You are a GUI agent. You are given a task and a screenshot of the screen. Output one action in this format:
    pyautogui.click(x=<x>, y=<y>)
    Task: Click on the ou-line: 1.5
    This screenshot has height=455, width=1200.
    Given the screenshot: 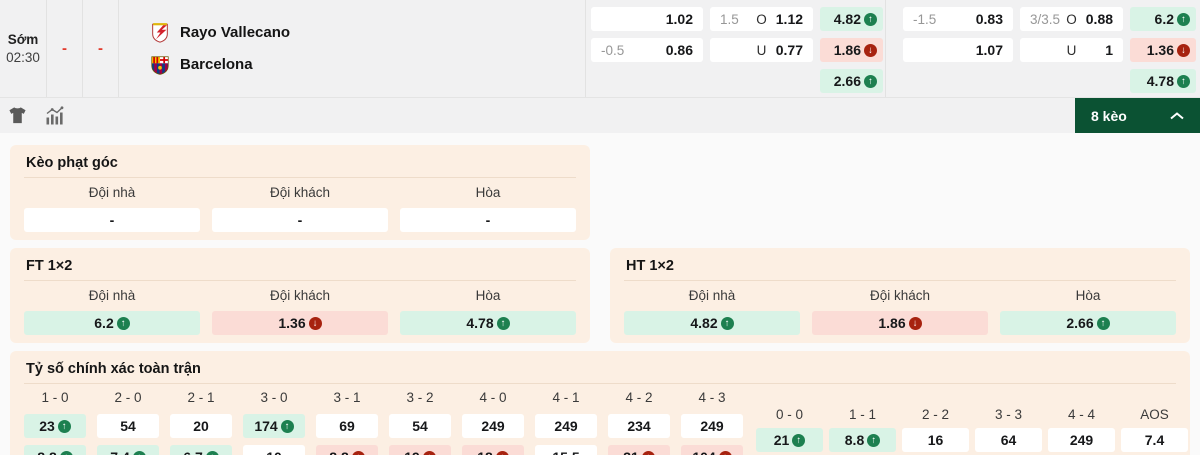 What is the action you would take?
    pyautogui.click(x=729, y=19)
    